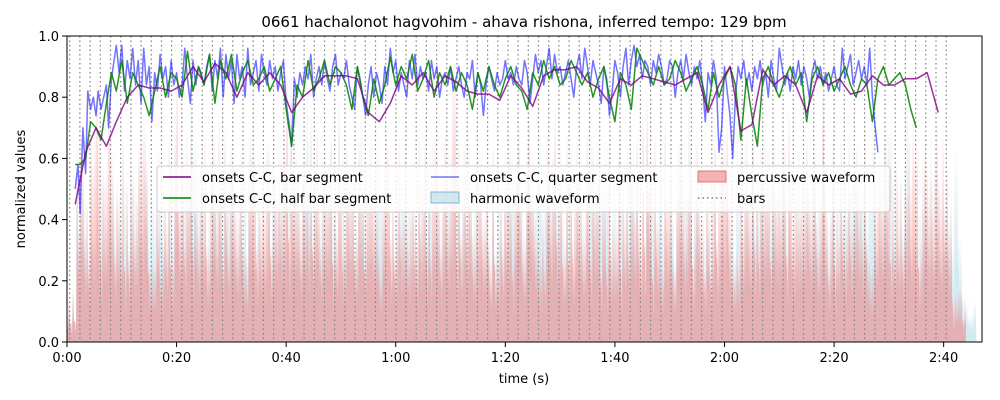 Image resolution: width=1000 pixels, height=400 pixels. I want to click on legend-label-harmonic: harmonic waveform, so click(535, 199).